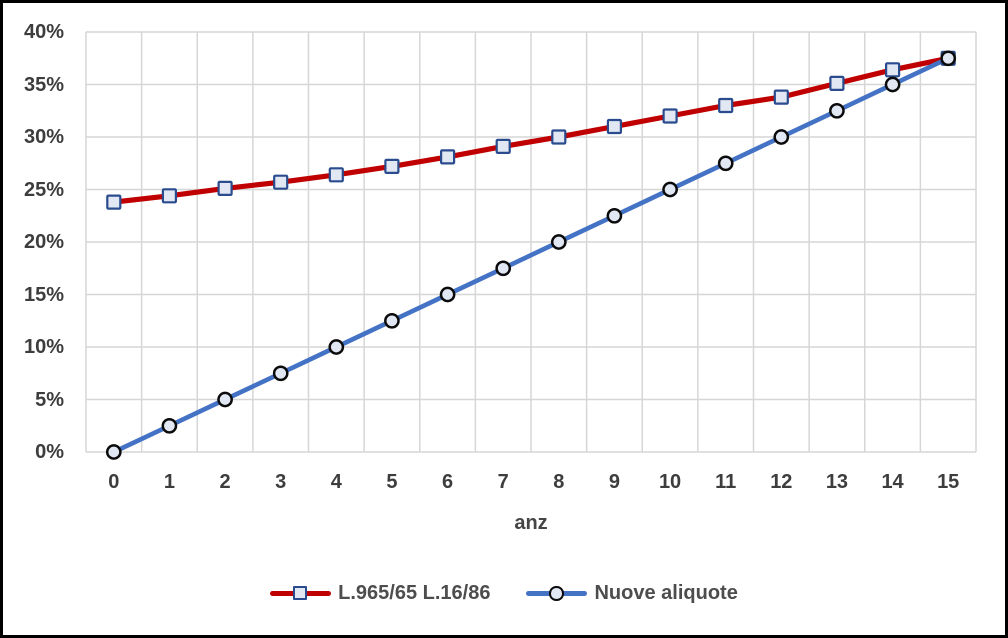  I want to click on x-tick-label: 7, so click(503, 482).